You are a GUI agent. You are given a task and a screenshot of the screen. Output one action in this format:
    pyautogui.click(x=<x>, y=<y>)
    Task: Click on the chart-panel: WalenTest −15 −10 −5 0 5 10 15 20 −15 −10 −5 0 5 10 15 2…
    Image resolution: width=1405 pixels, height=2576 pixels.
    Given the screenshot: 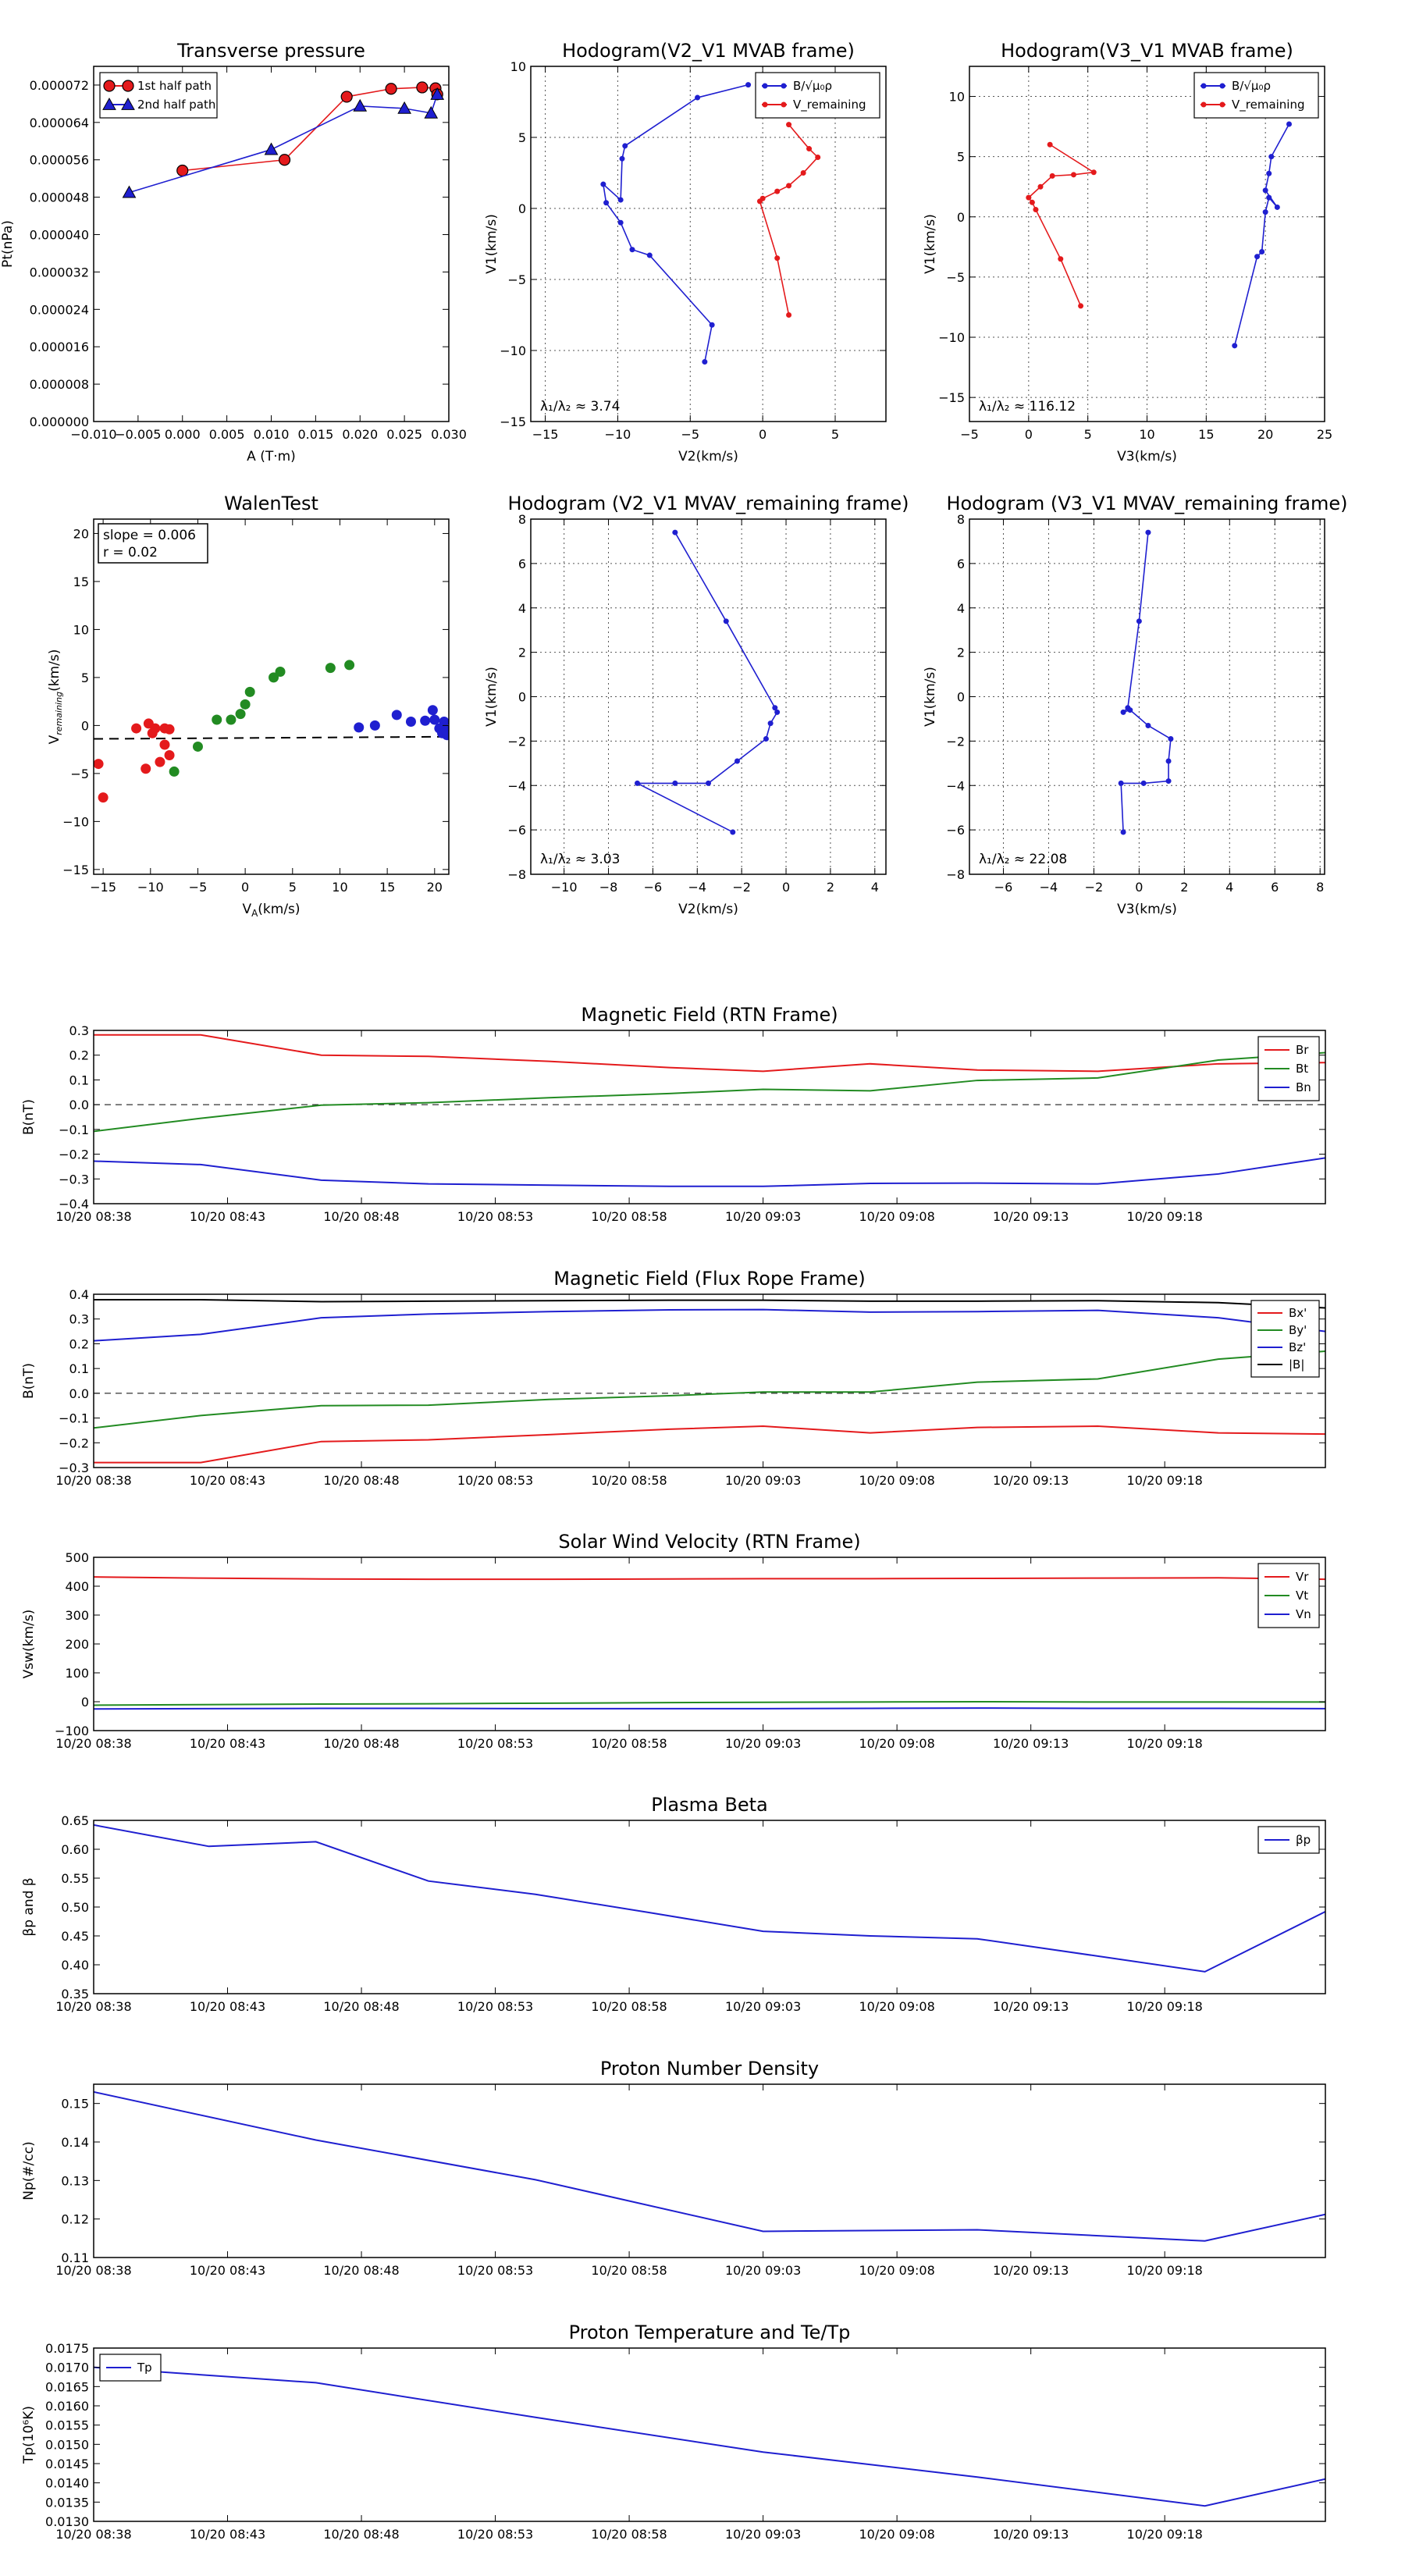 What is the action you would take?
    pyautogui.click(x=249, y=706)
    